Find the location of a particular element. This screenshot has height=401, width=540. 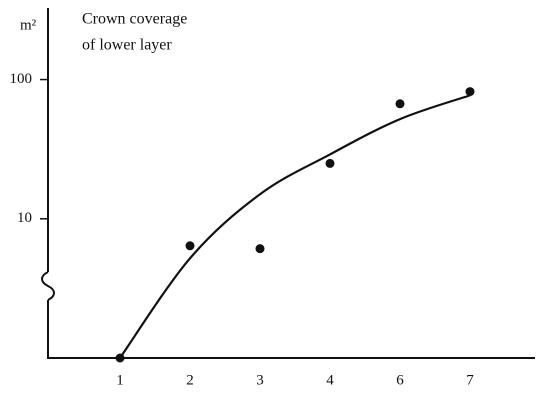

x-tick-label: 6 is located at coordinates (400, 380).